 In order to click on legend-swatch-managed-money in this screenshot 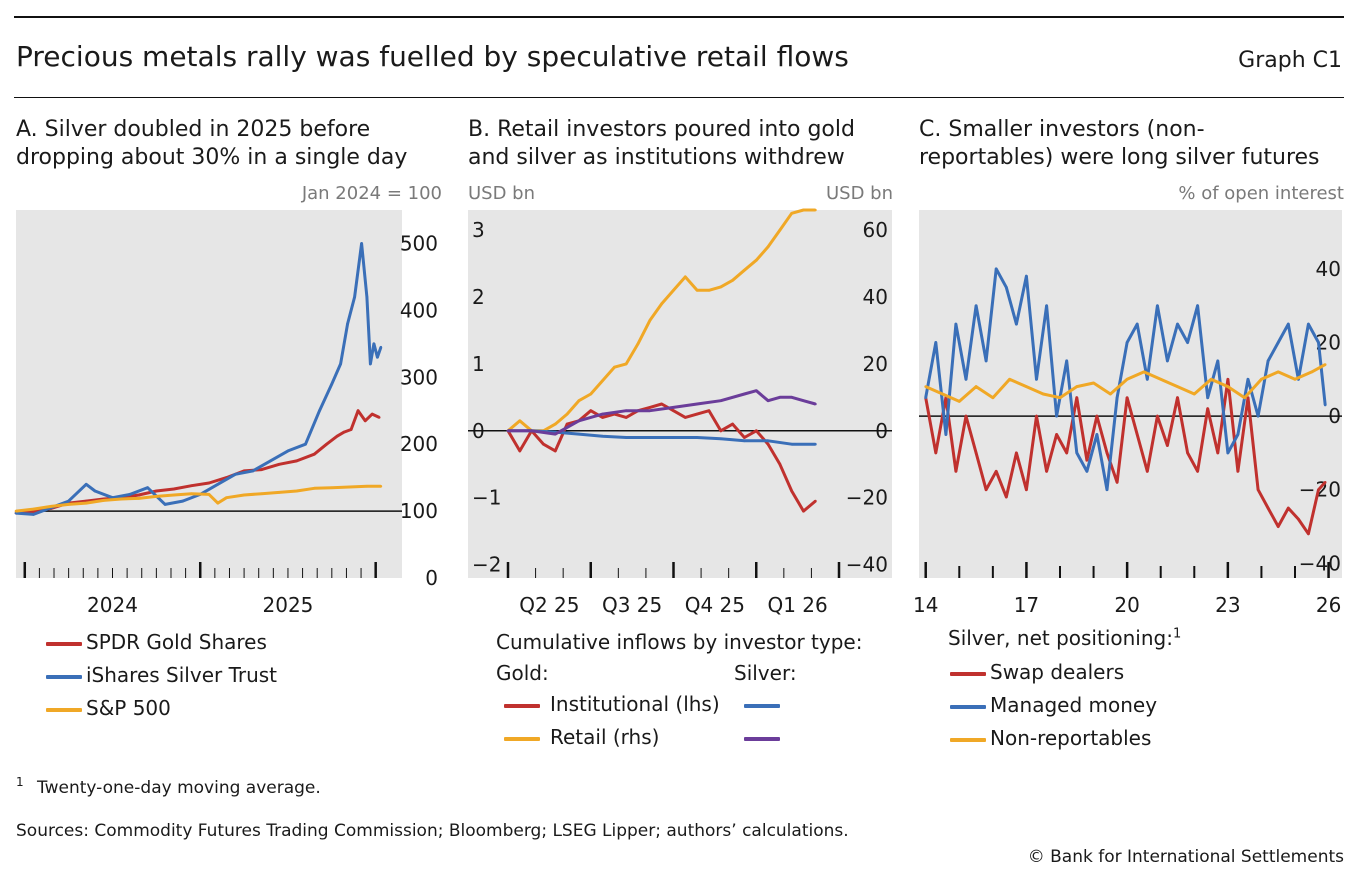, I will do `click(968, 707)`.